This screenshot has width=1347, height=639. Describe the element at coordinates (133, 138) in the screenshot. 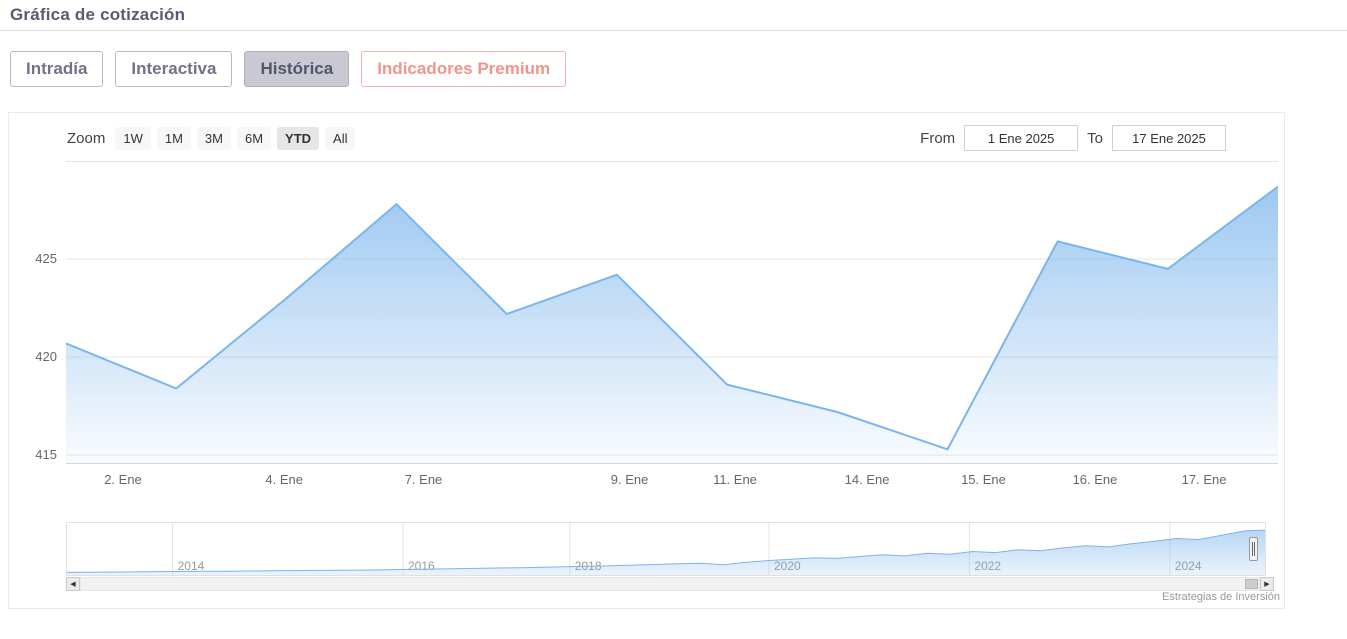

I see `zoom-button-1w: 1W` at that location.